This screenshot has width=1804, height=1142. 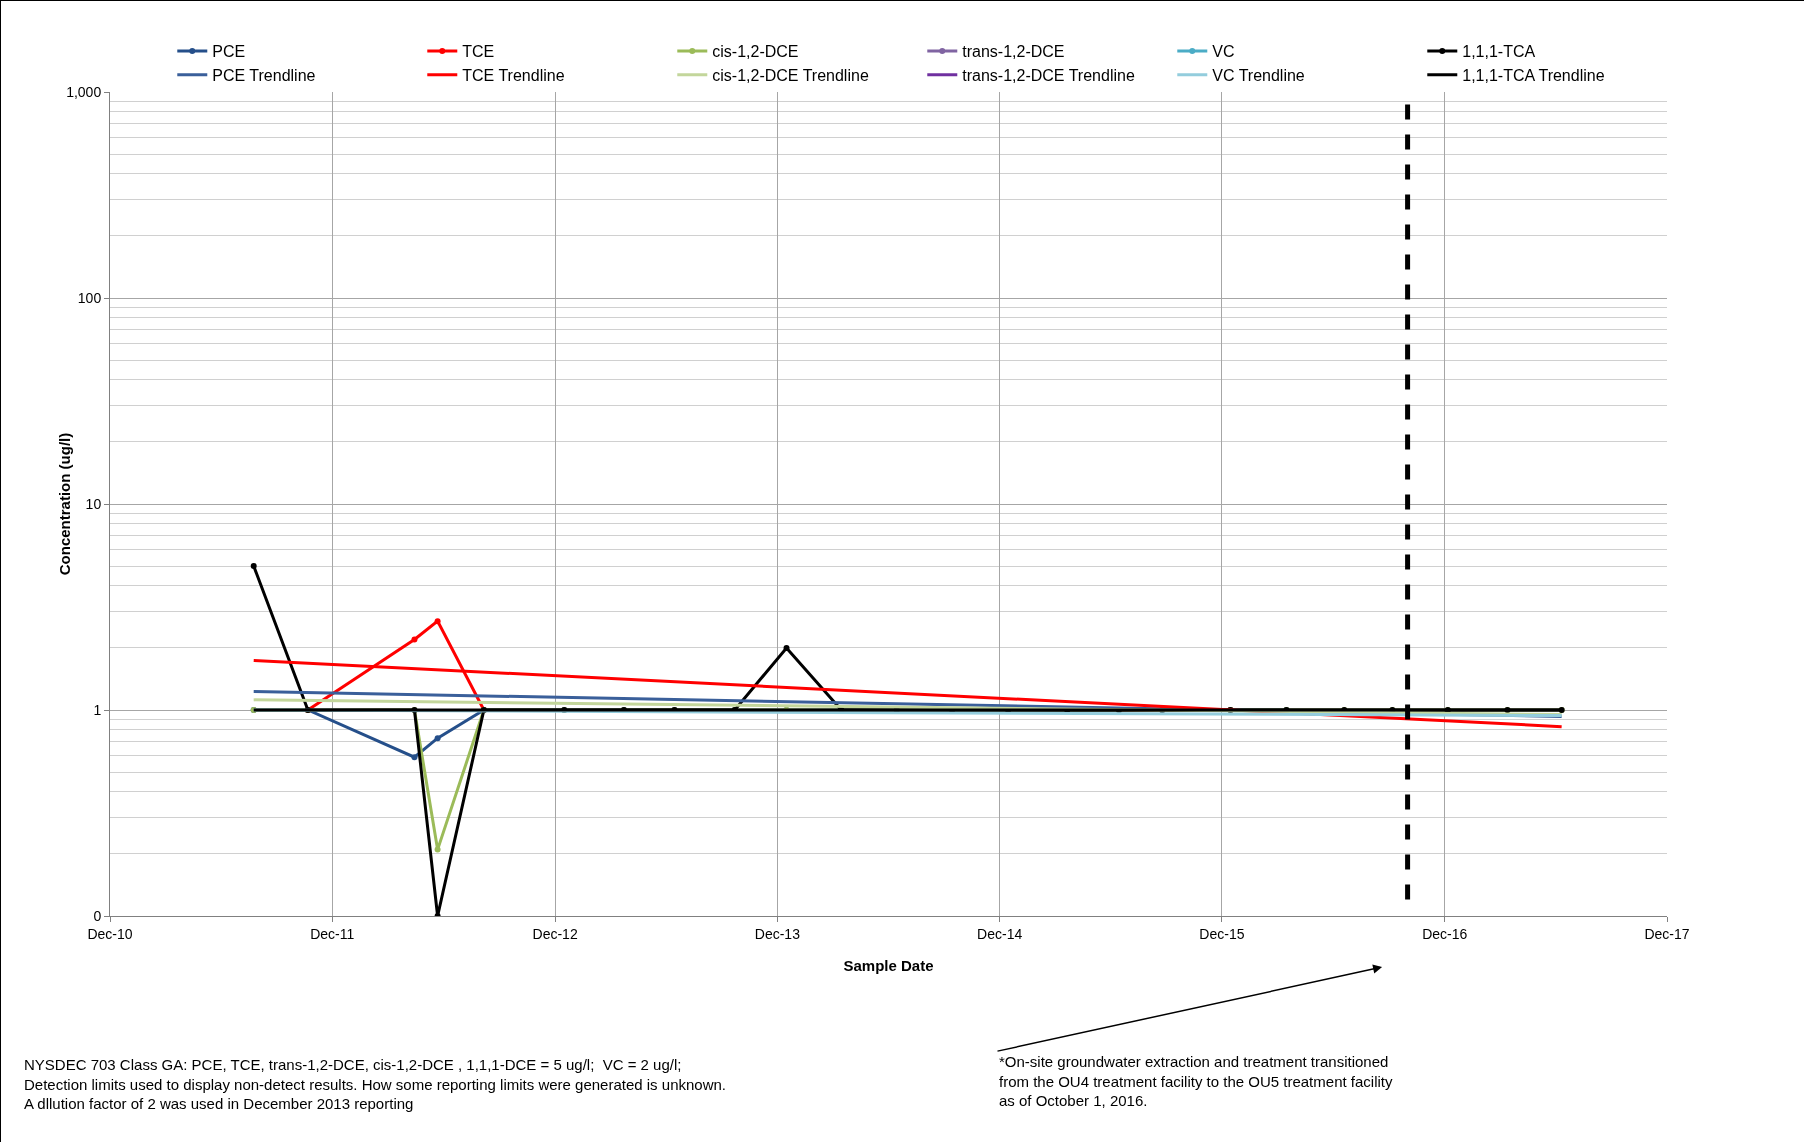 I want to click on x-tick-label: Dec-13, so click(x=777, y=933).